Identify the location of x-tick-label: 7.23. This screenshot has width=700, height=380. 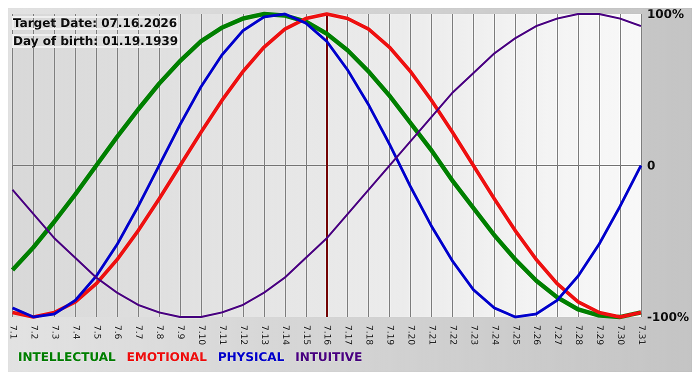
(473, 335).